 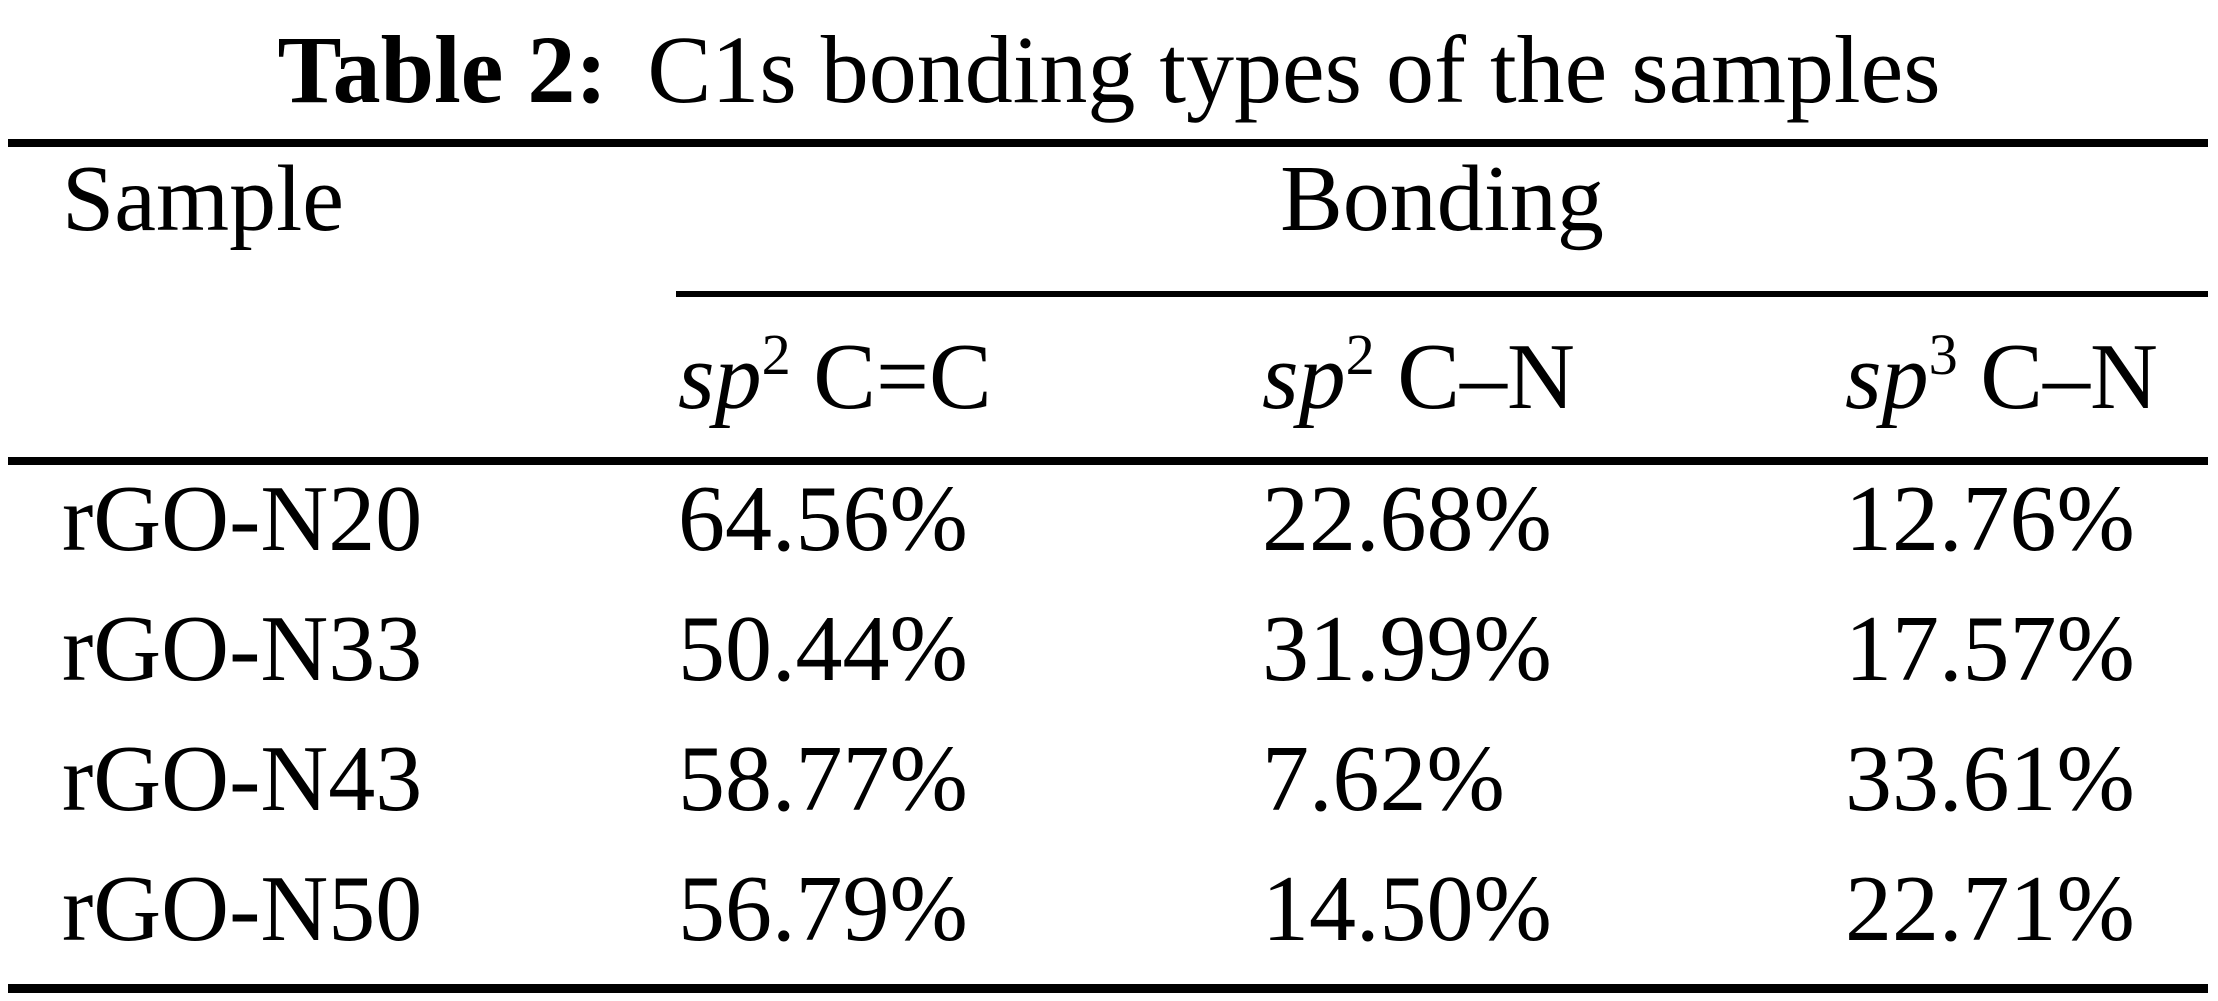 I want to click on table-caption: Table 2: C1s bonding types of the samples, so click(x=1109, y=70).